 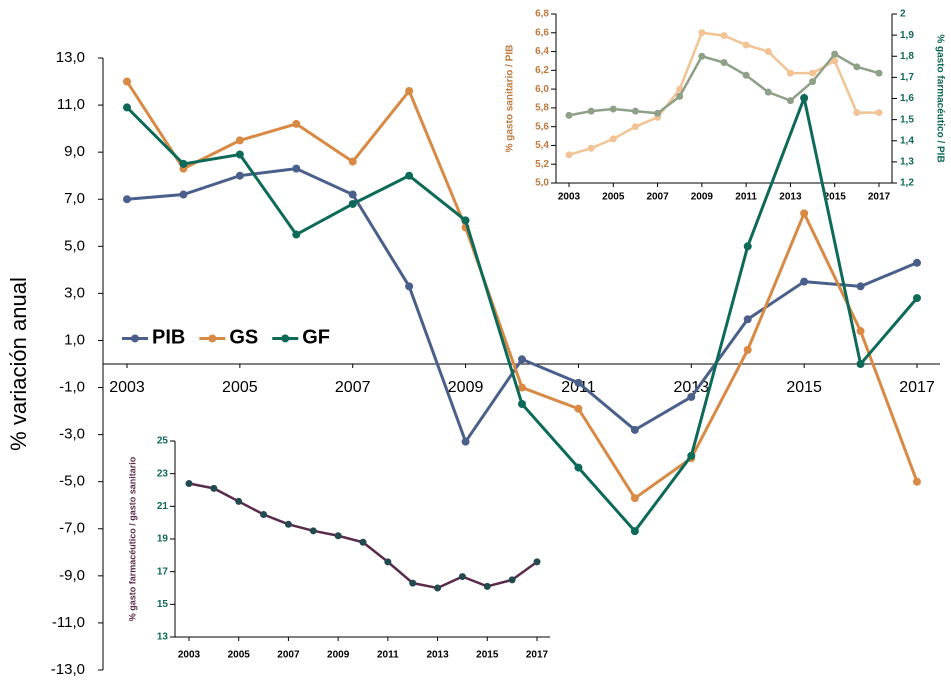 I want to click on y-tick-label: 25, so click(x=163, y=441).